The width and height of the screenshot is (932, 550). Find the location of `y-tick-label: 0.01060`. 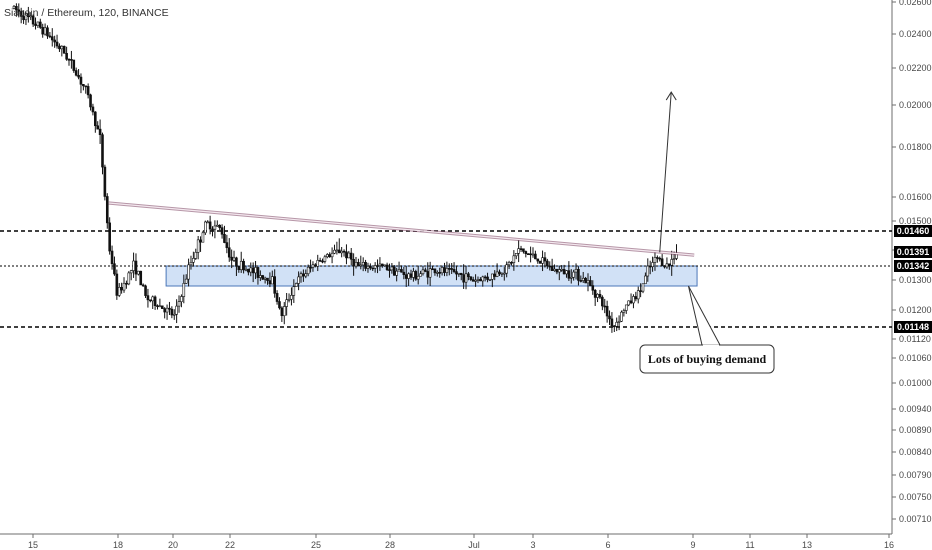

y-tick-label: 0.01060 is located at coordinates (915, 358).